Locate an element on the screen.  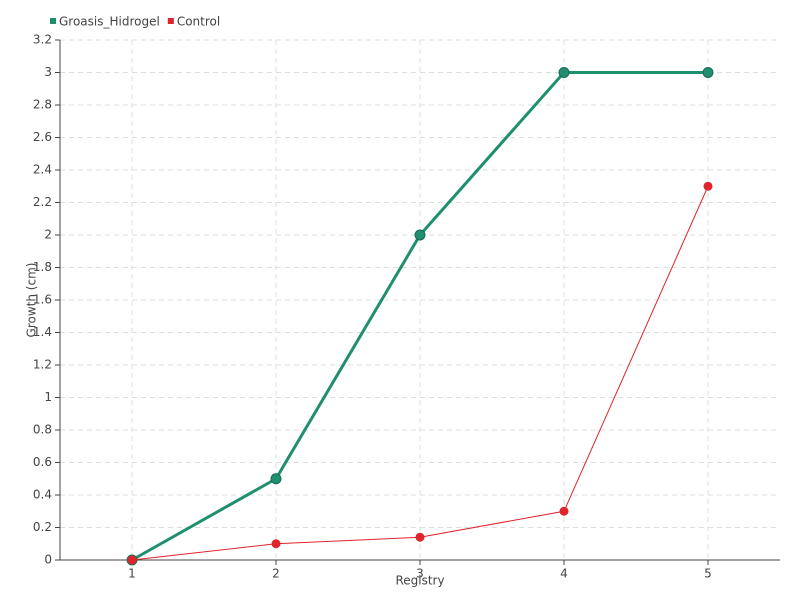
y-tick-label: 1 is located at coordinates (48, 397).